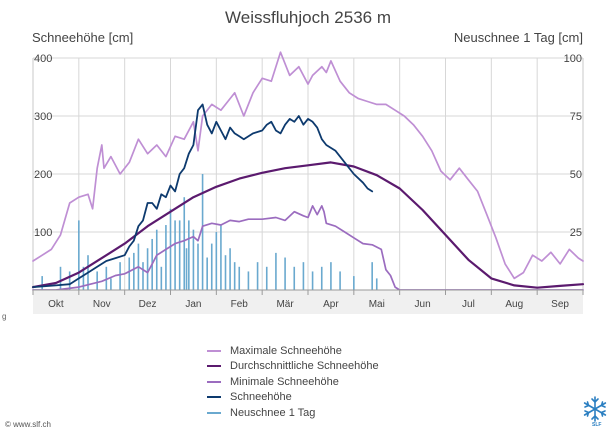  I want to click on x-tick-label-Jul: Jul, so click(468, 304).